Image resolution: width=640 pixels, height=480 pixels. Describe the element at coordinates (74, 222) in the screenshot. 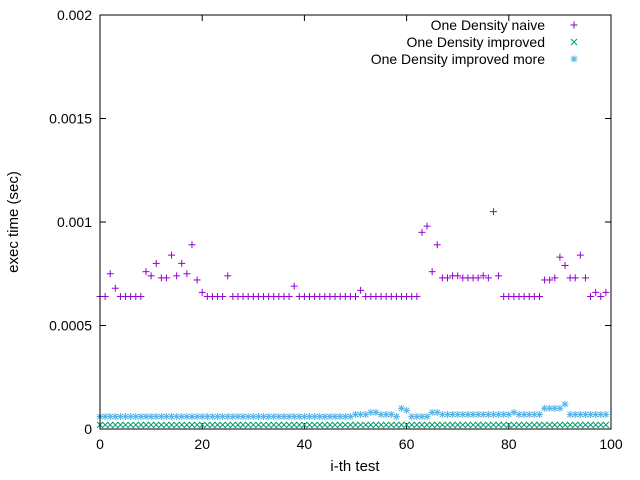

I see `y-tick-label: 0.001` at that location.